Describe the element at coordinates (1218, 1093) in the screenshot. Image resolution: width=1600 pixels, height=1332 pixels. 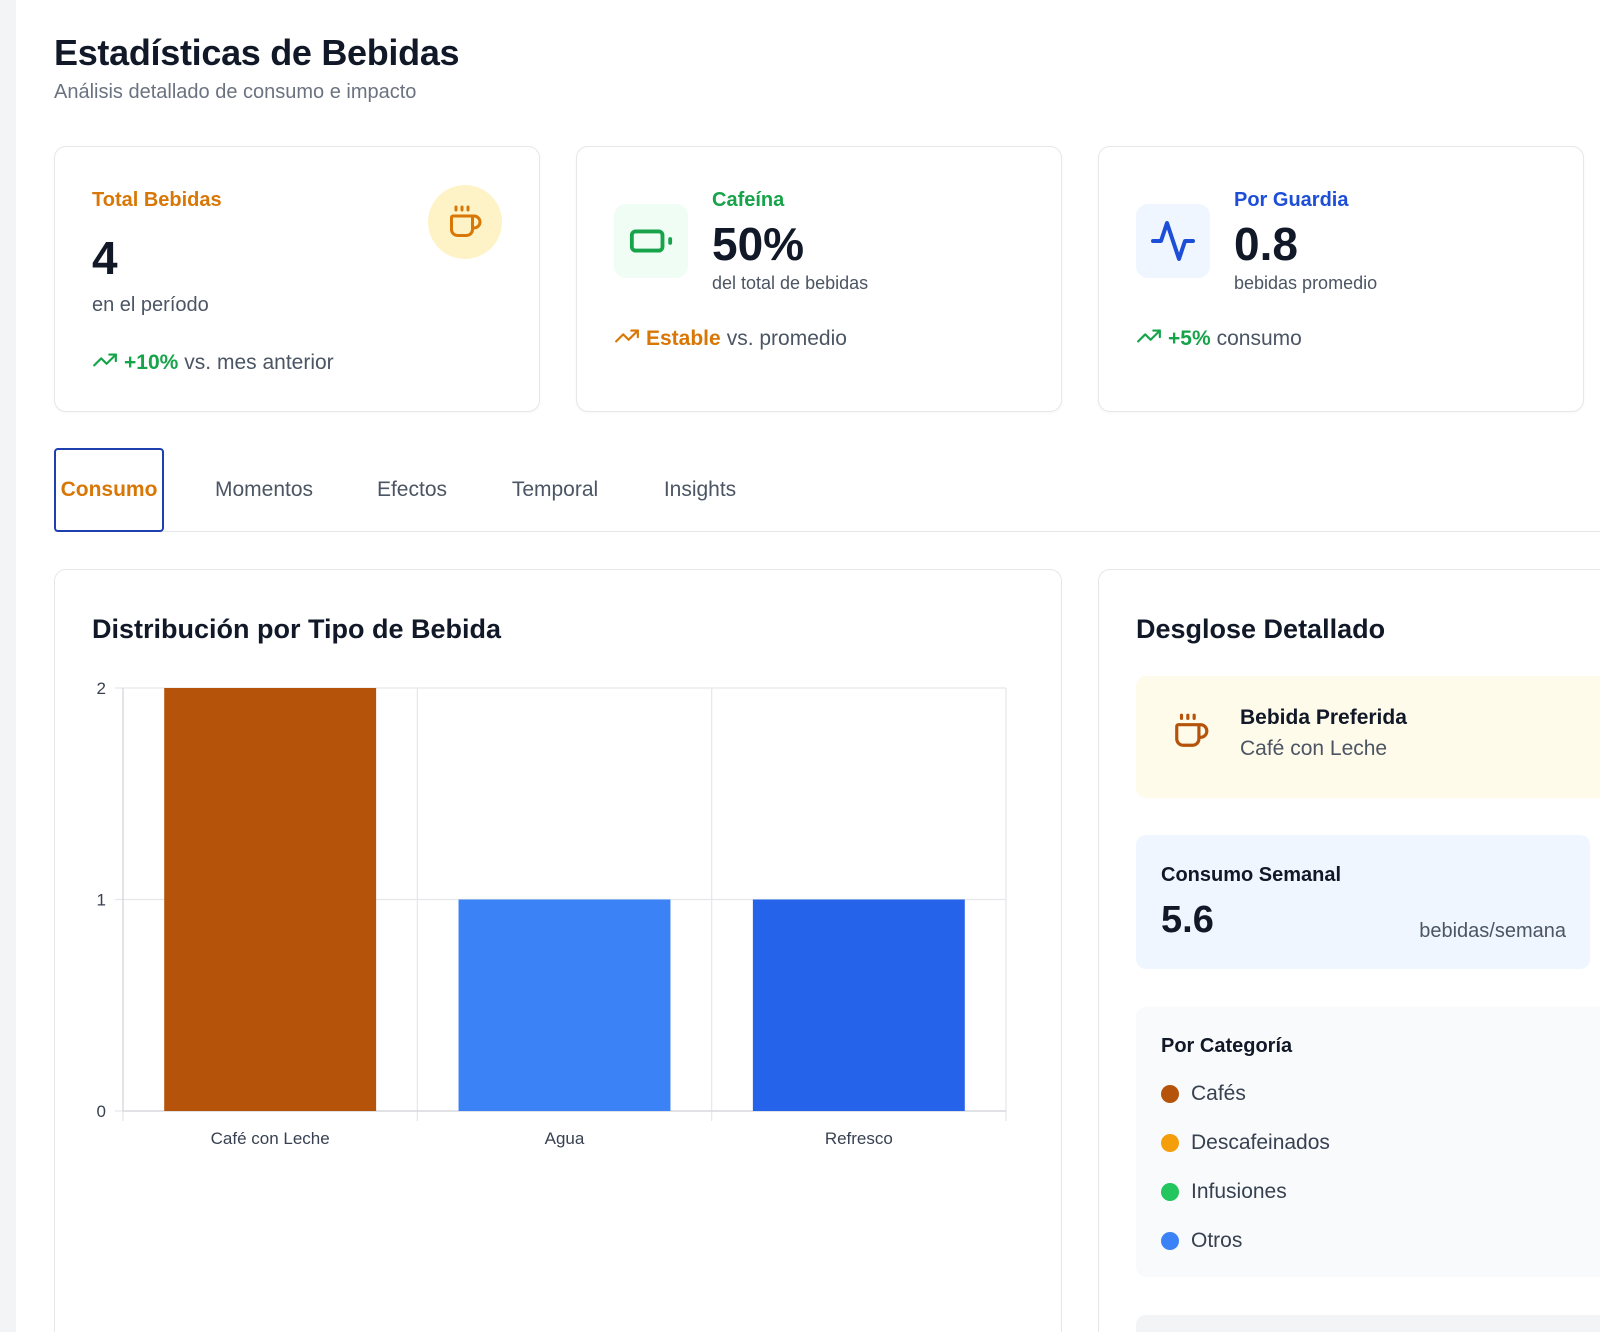
I see `category-label: Cafés` at that location.